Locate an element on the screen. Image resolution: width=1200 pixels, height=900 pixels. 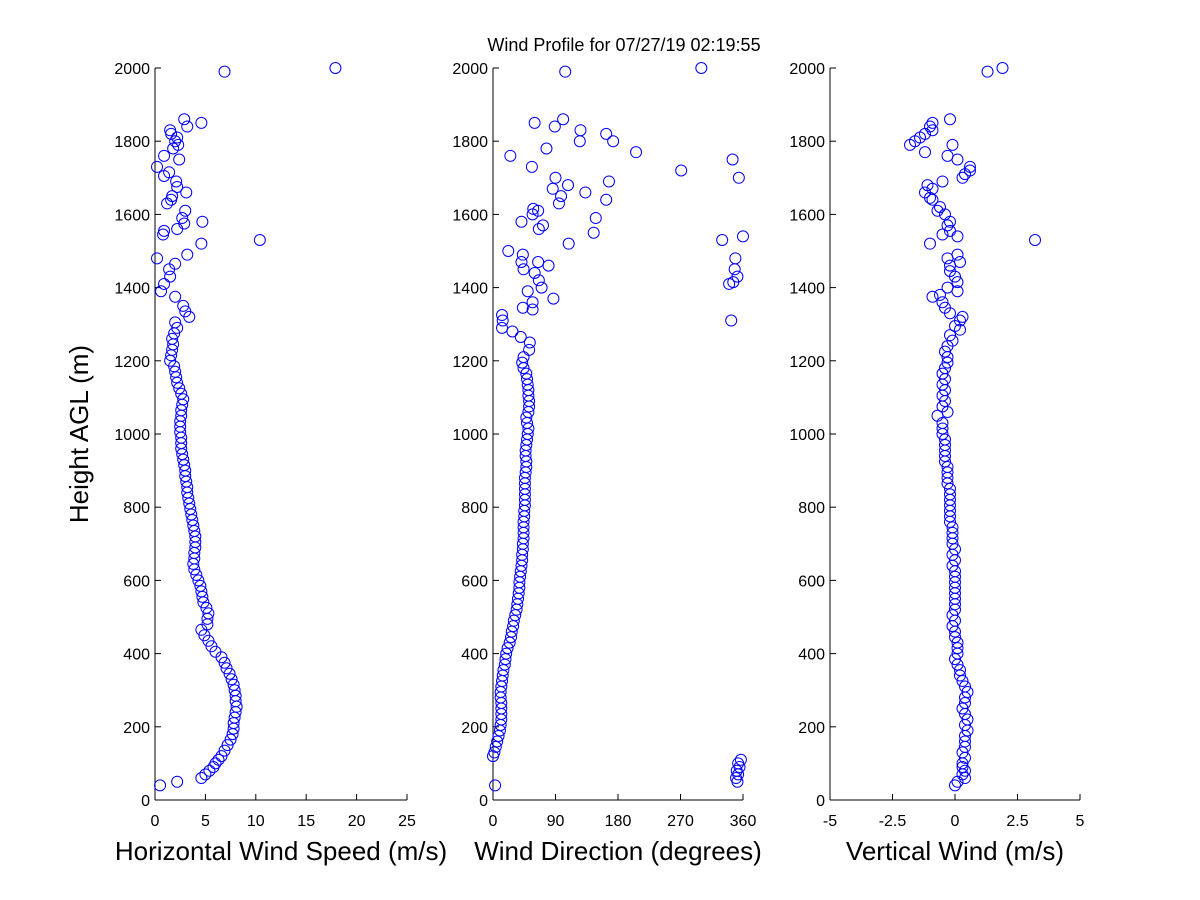
y-tick-label: 0 is located at coordinates (145, 801).